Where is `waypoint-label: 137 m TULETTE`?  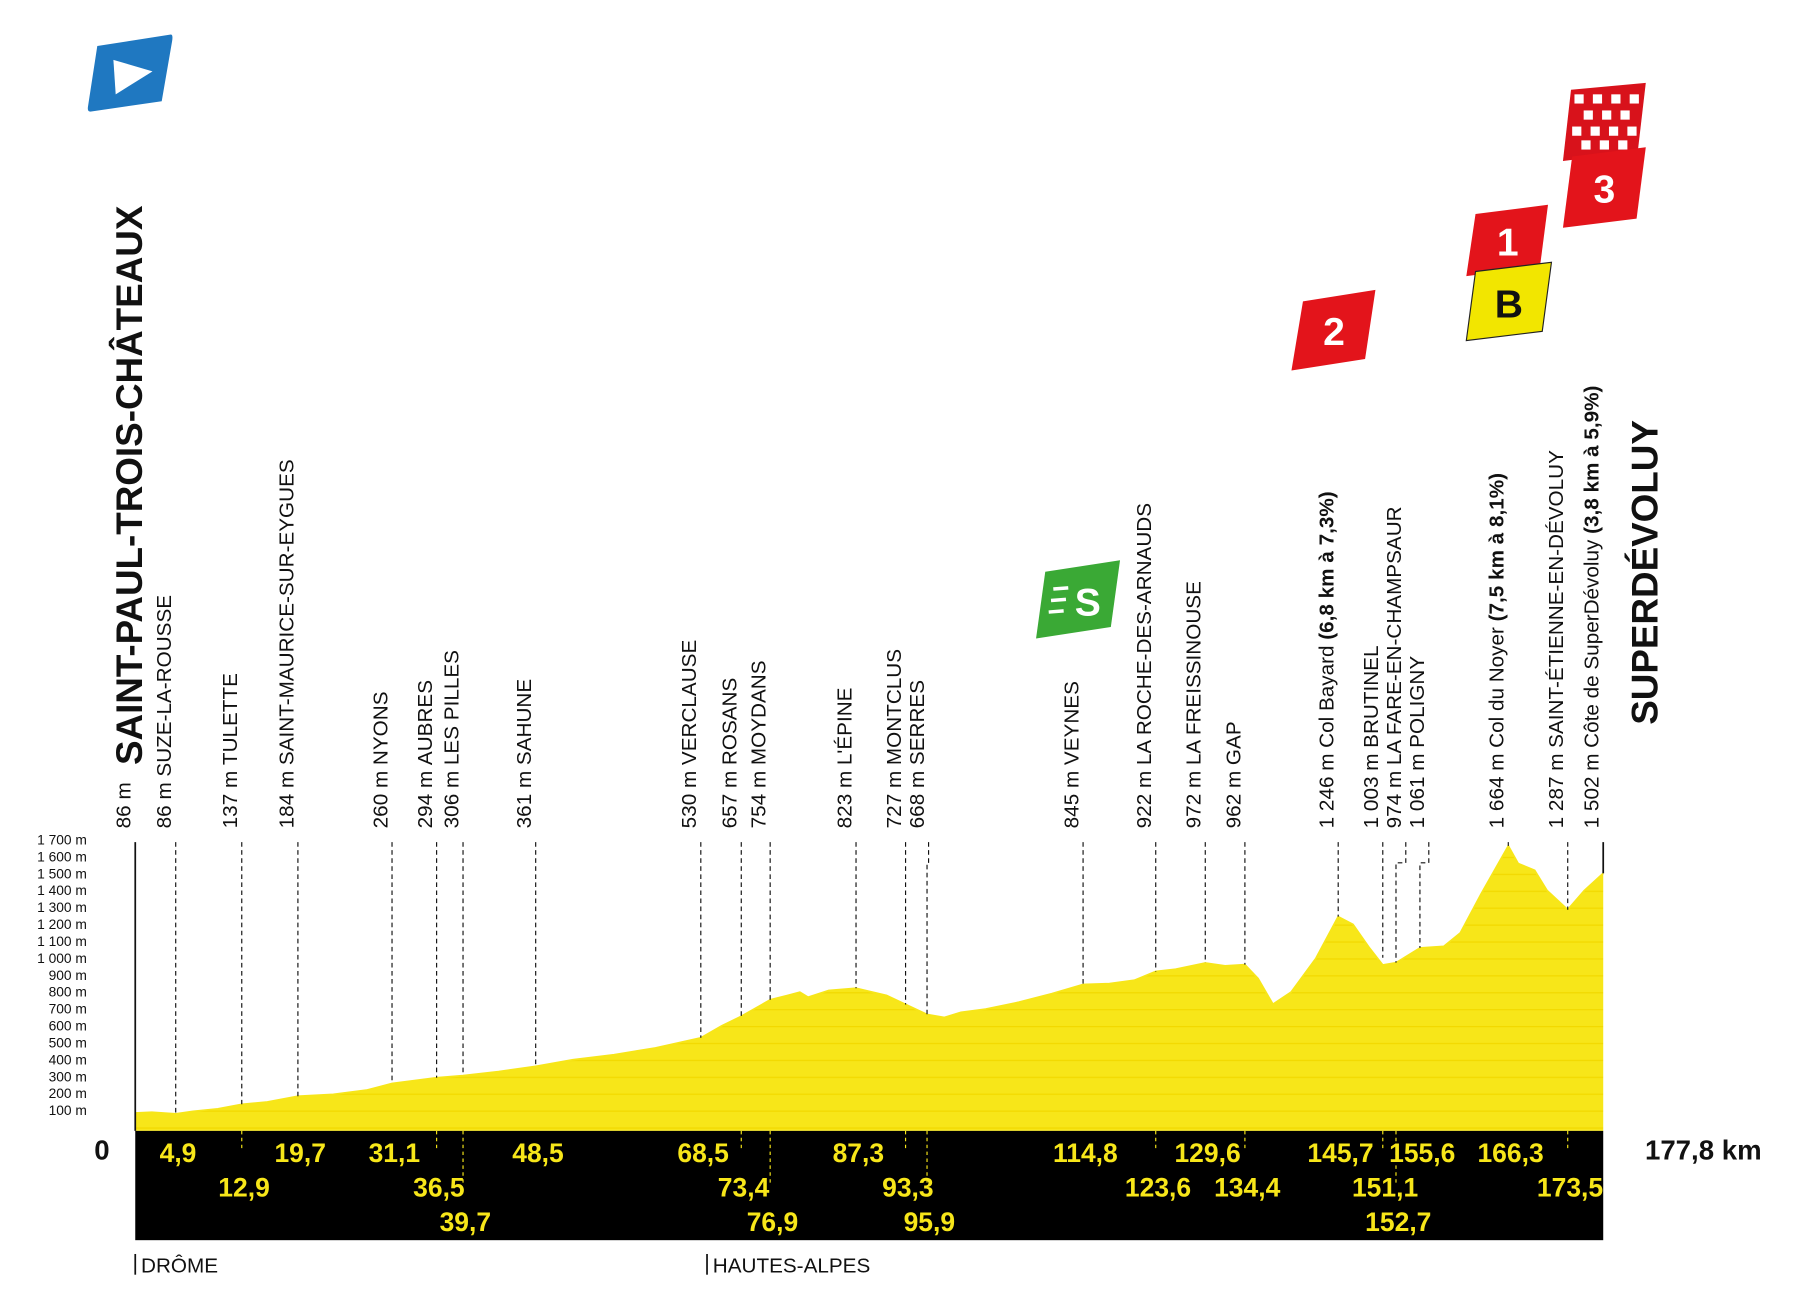 waypoint-label: 137 m TULETTE is located at coordinates (230, 750).